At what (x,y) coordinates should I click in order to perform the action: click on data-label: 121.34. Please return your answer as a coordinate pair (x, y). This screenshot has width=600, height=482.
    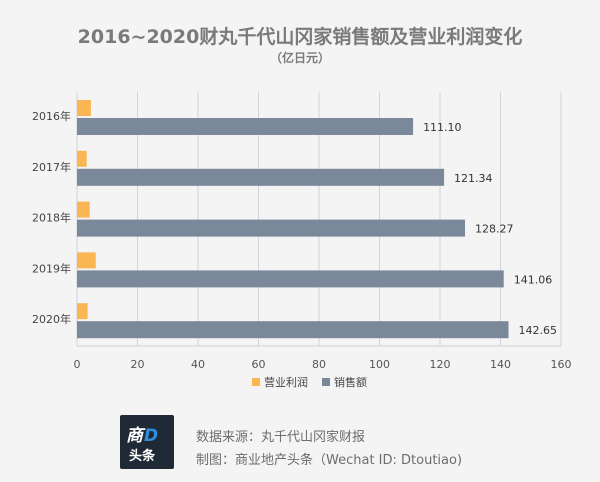
    Looking at the image, I should click on (473, 178).